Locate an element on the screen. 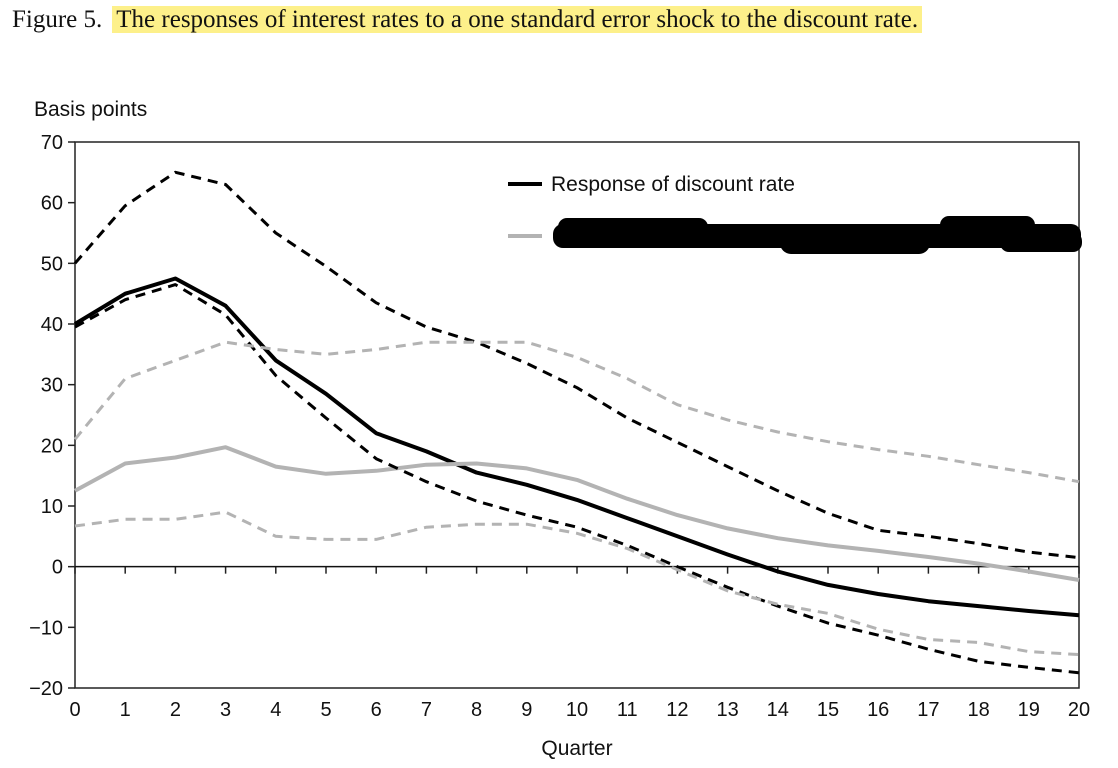 This screenshot has height=768, width=1118. y-tick-label: 0 is located at coordinates (57, 568).